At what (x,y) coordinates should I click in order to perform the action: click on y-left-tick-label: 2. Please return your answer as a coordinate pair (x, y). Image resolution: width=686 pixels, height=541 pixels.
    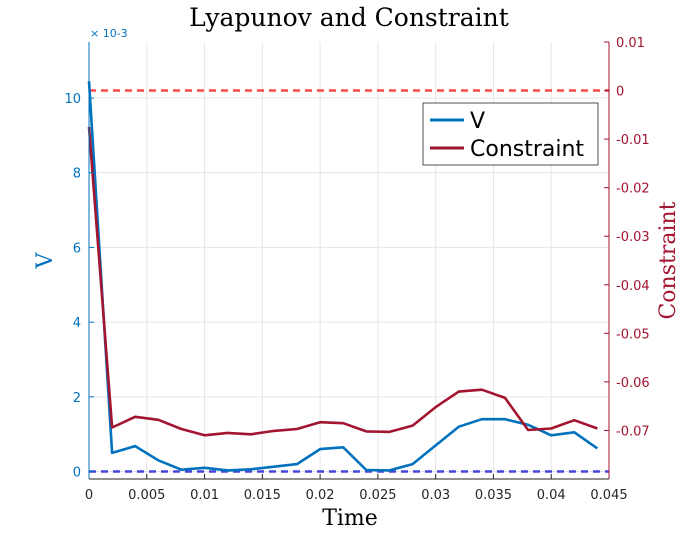
    Looking at the image, I should click on (77, 398).